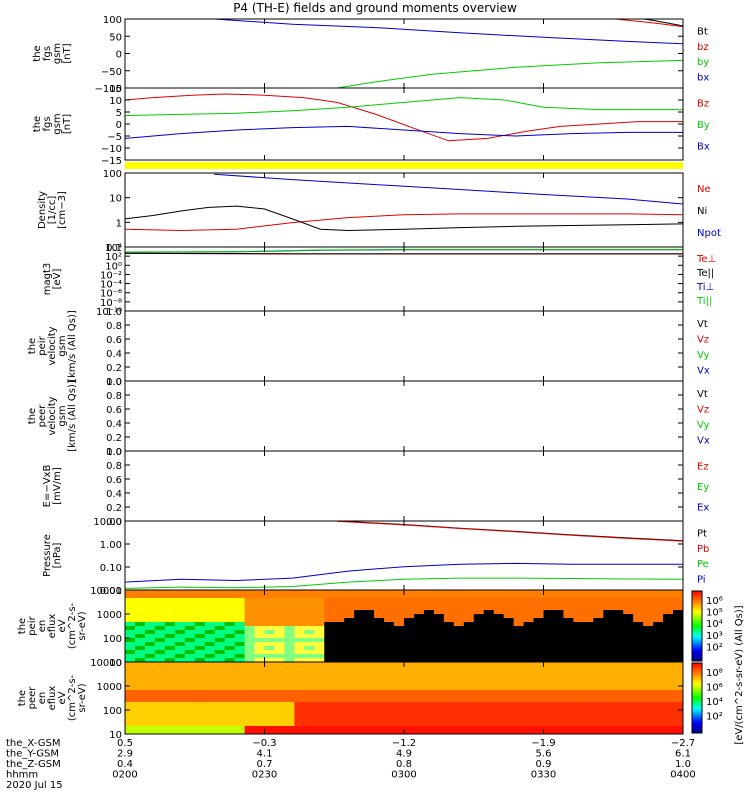 This screenshot has width=750, height=800. What do you see at coordinates (404, 165) in the screenshot?
I see `yellow-status-bar` at bounding box center [404, 165].